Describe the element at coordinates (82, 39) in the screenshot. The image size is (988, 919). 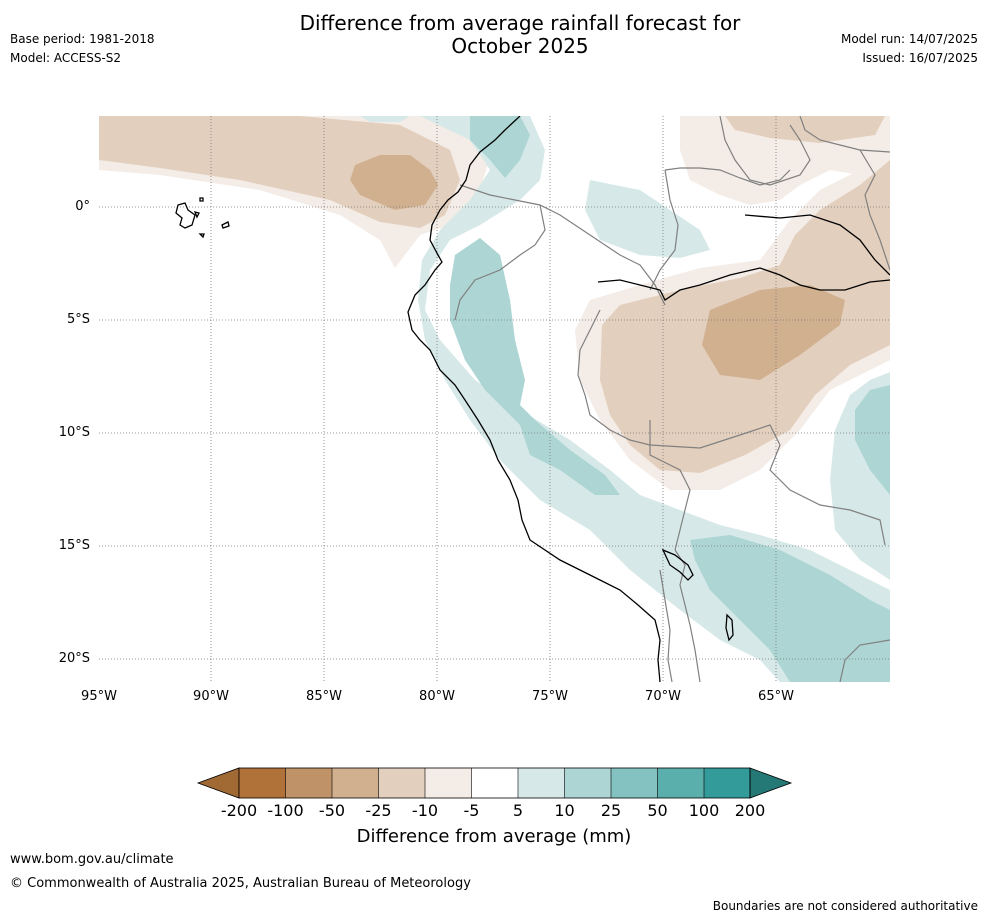
I see `base-period-text: Base period: 1981-2018` at that location.